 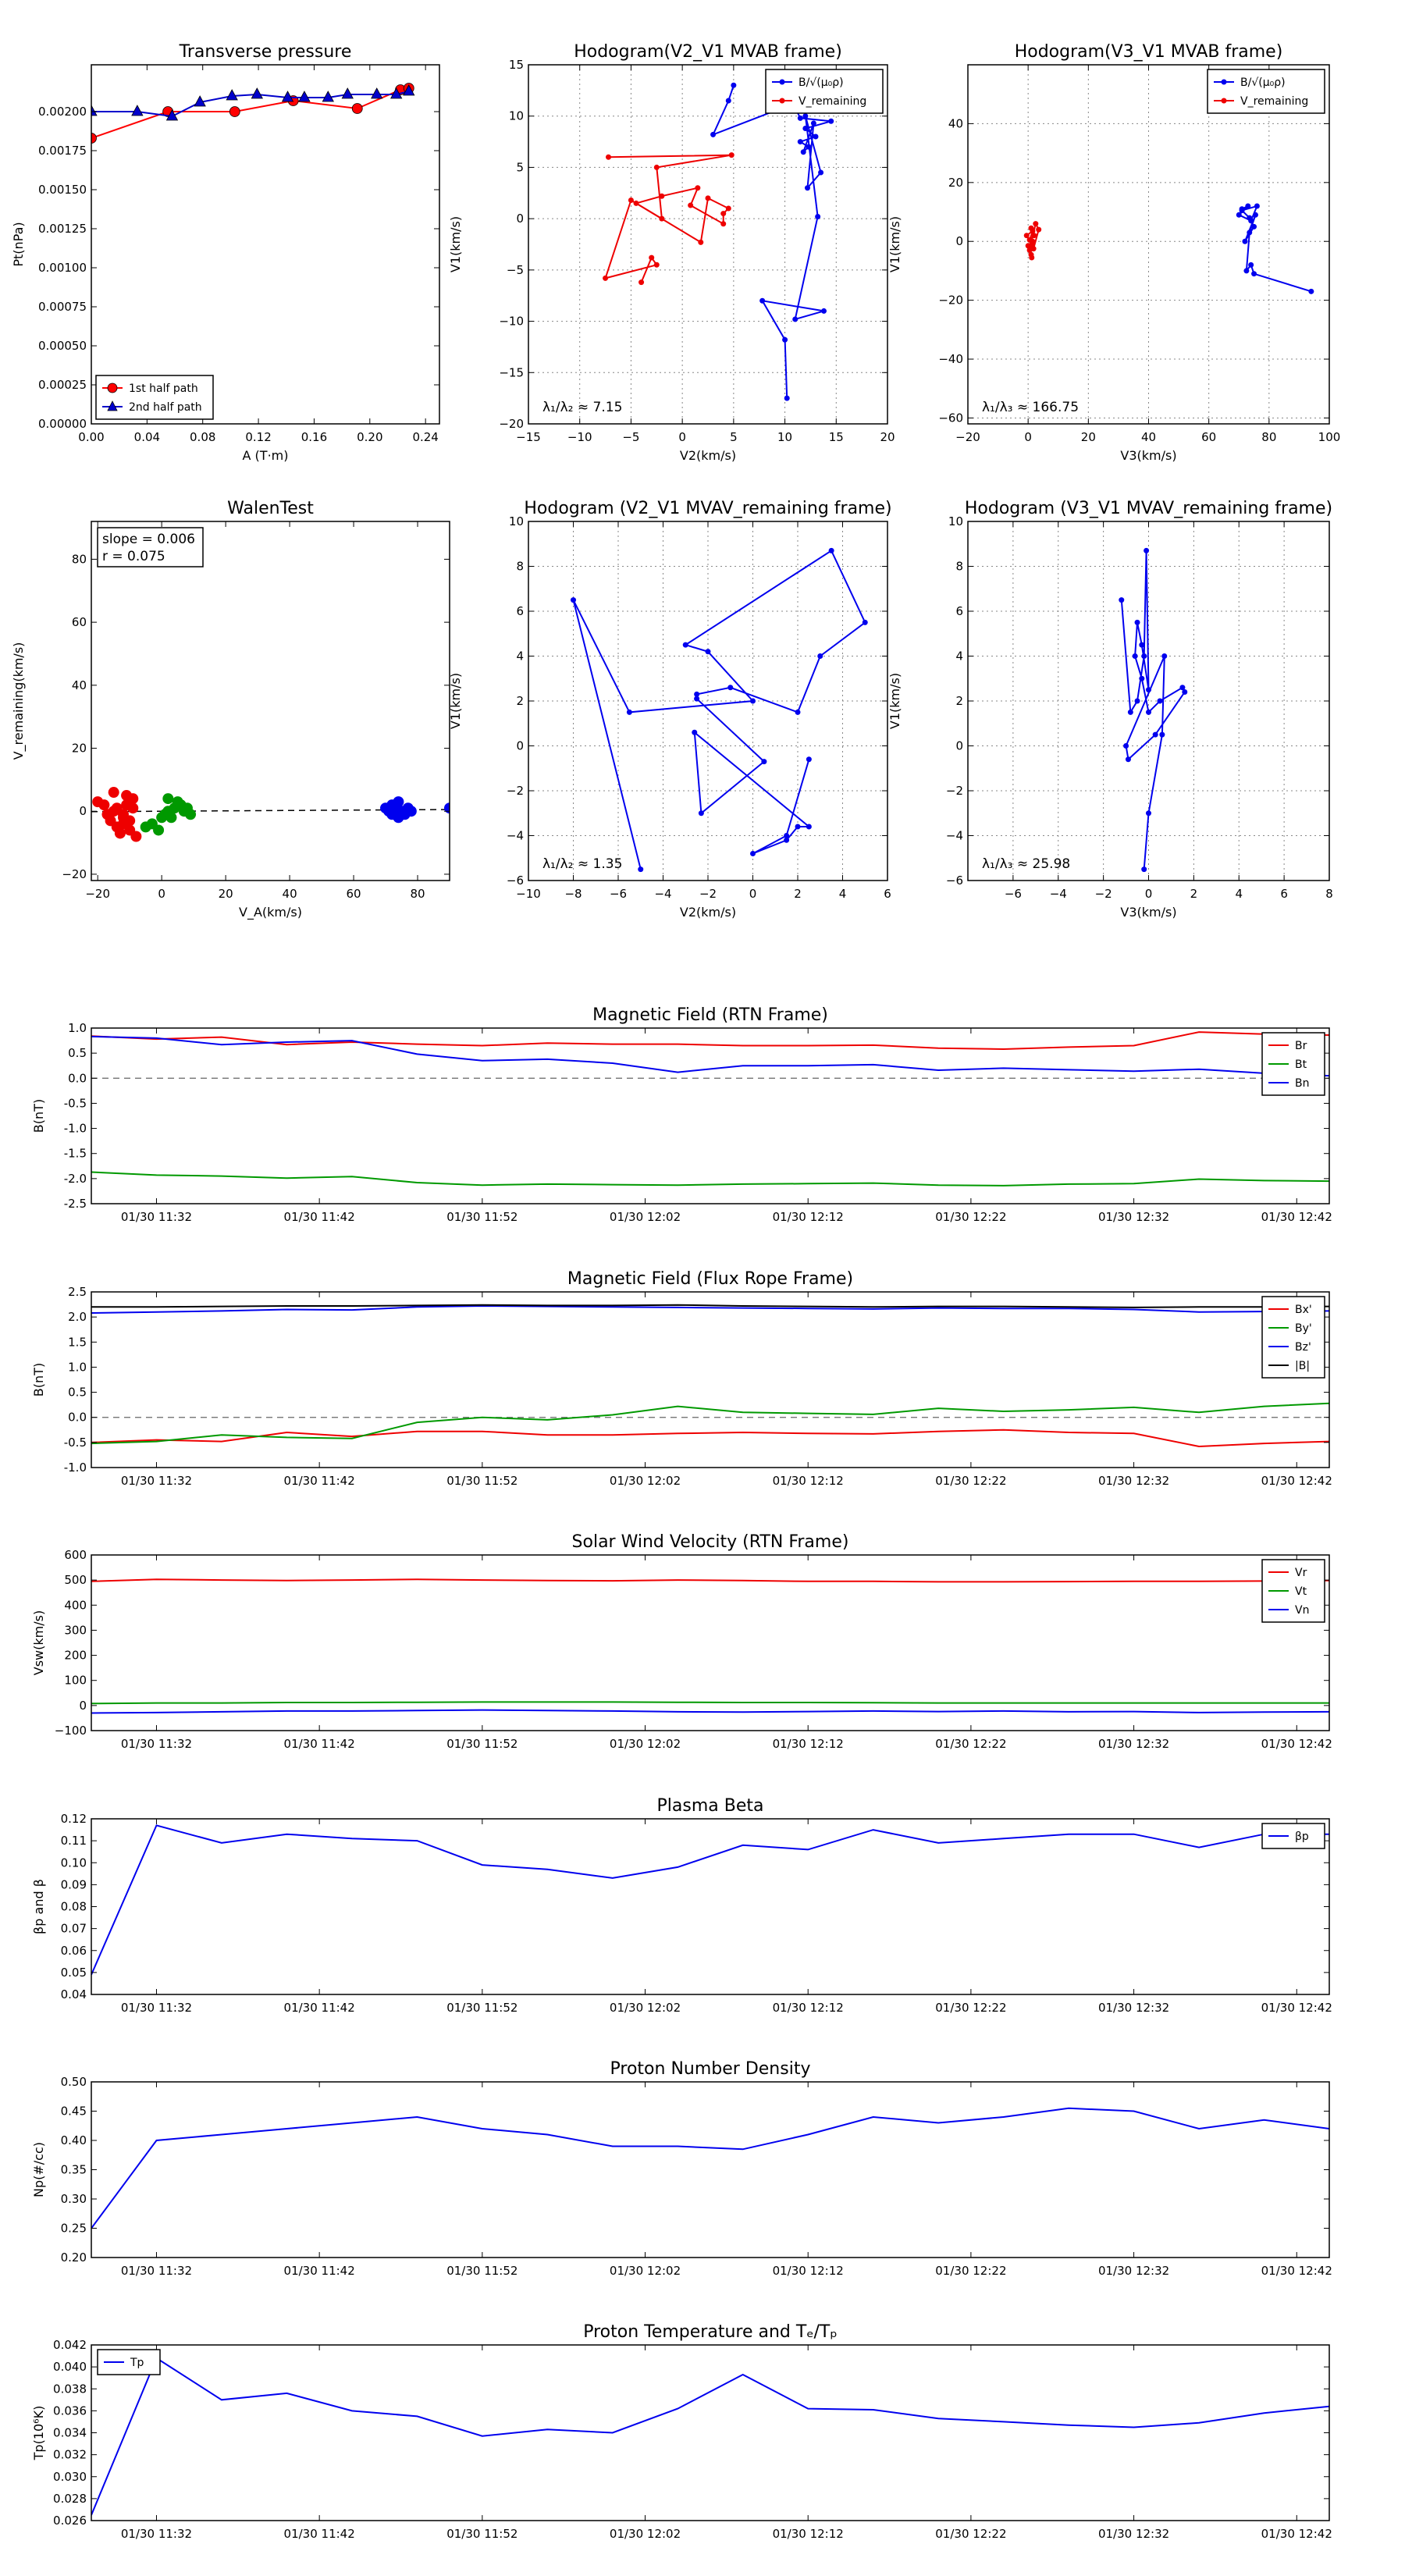 I want to click on legend: B/√(μ₀ρ) V_remaining, so click(x=1266, y=91).